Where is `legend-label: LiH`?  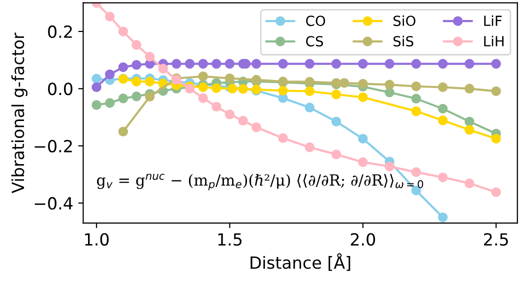 legend-label: LiH is located at coordinates (494, 41).